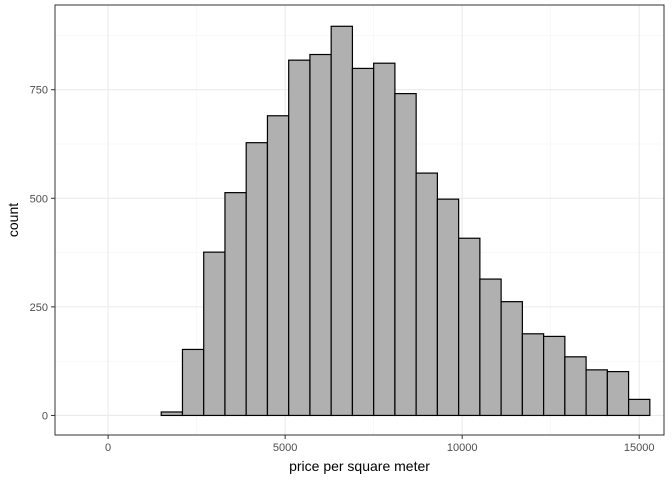 The image size is (672, 480). Describe the element at coordinates (13, 220) in the screenshot. I see `y-axis-title: count` at that location.